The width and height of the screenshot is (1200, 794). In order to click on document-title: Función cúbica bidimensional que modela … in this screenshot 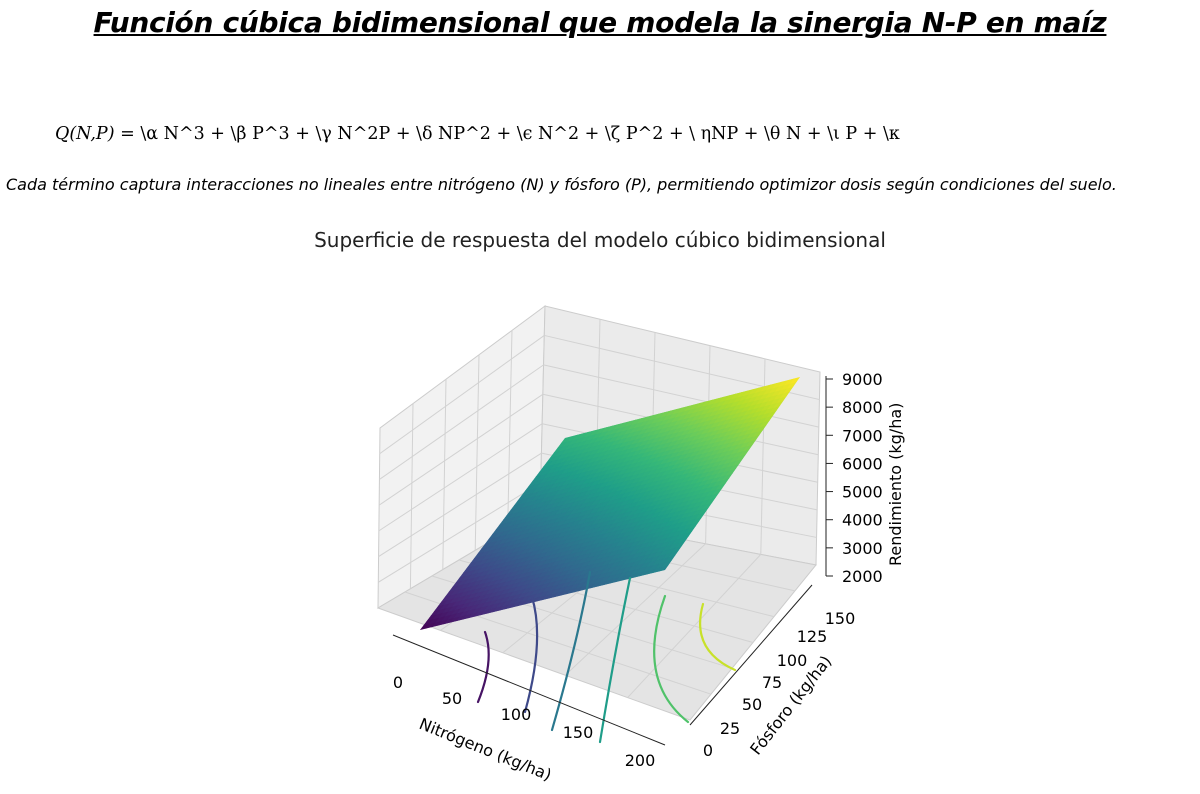, I will do `click(600, 22)`.